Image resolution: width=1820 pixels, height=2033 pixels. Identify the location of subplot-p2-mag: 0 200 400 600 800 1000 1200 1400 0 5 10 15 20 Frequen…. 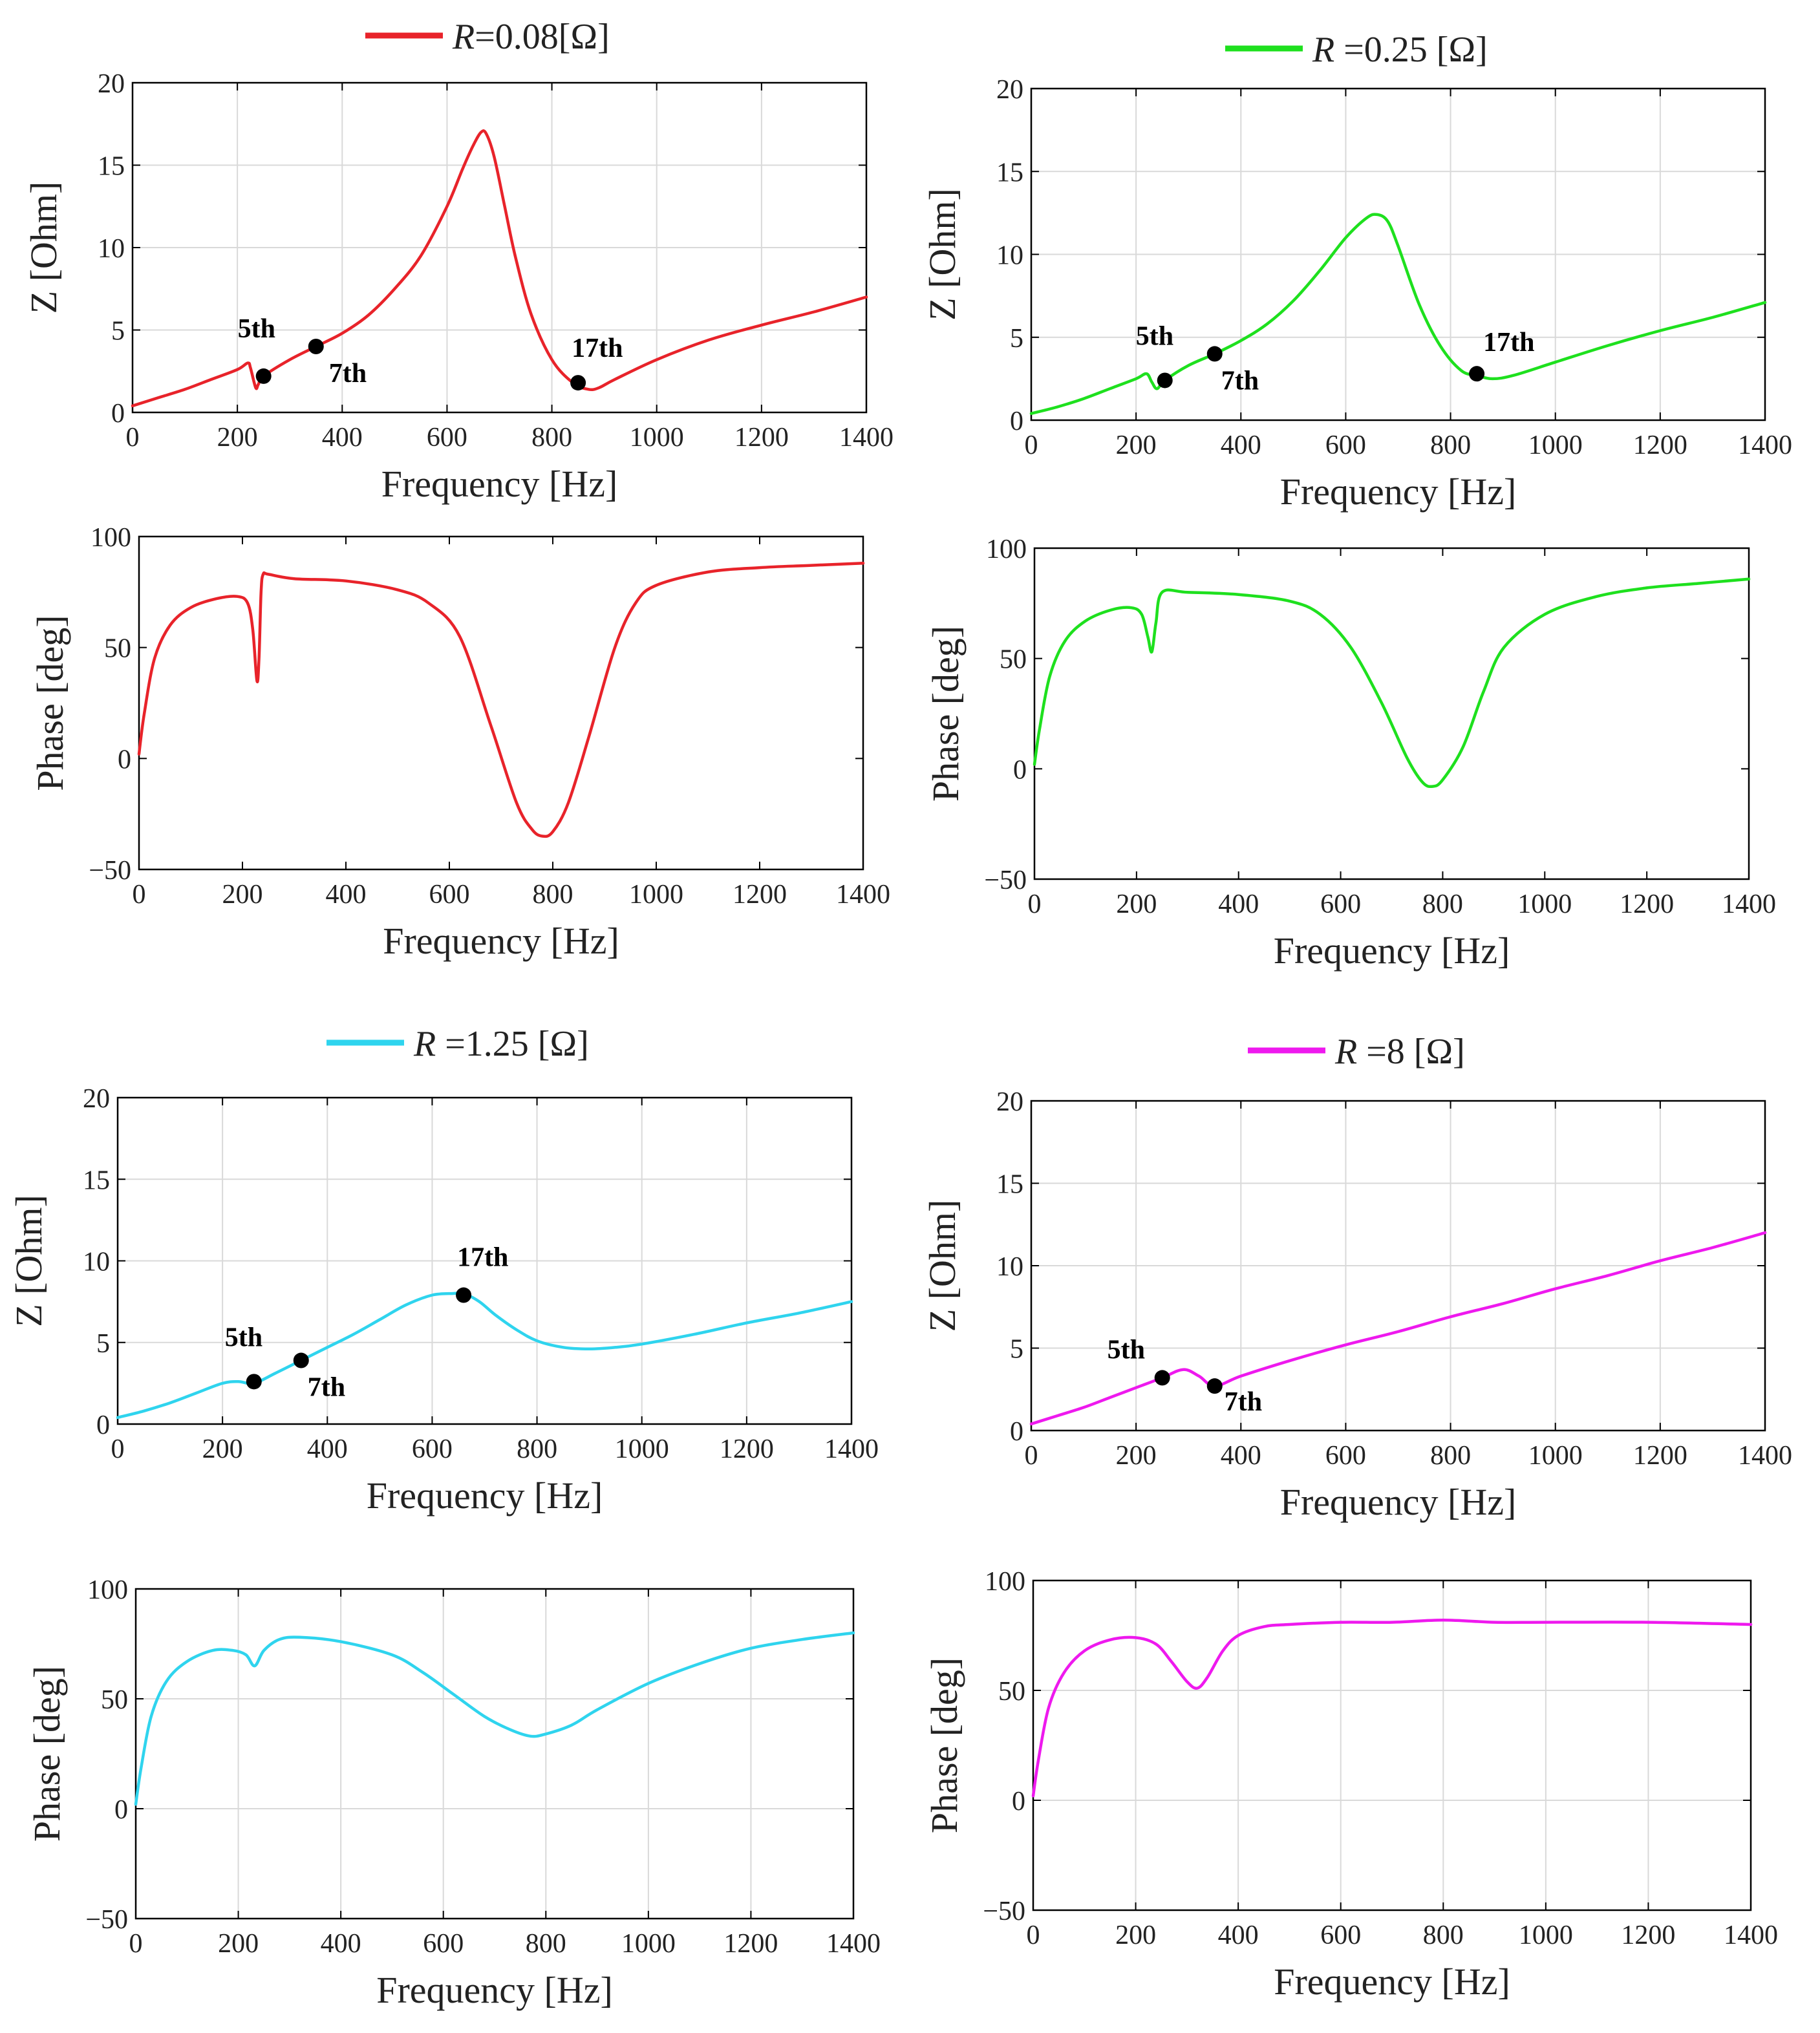
(1356, 271).